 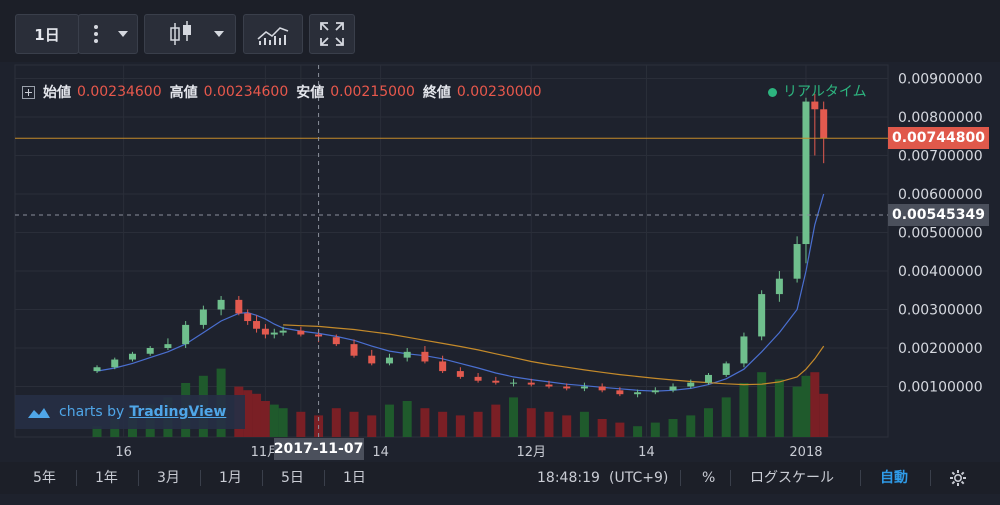 I want to click on range-3m-button: 3月, so click(x=168, y=478).